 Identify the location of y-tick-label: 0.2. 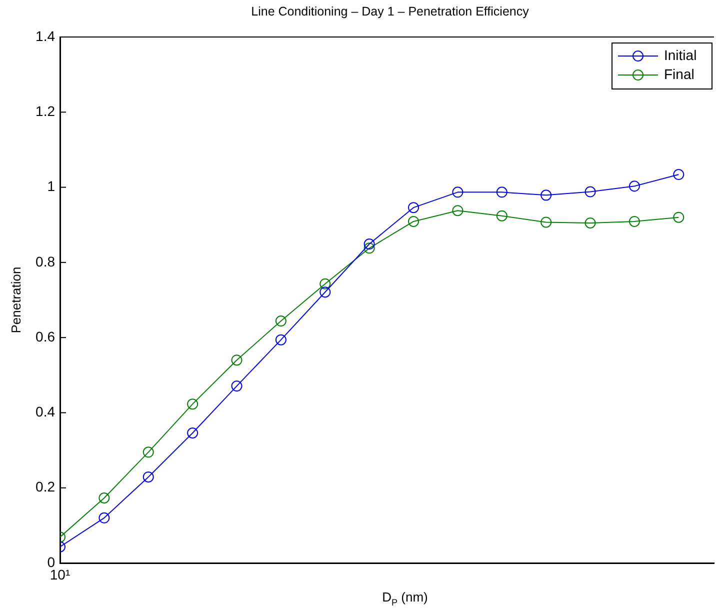
(46, 486).